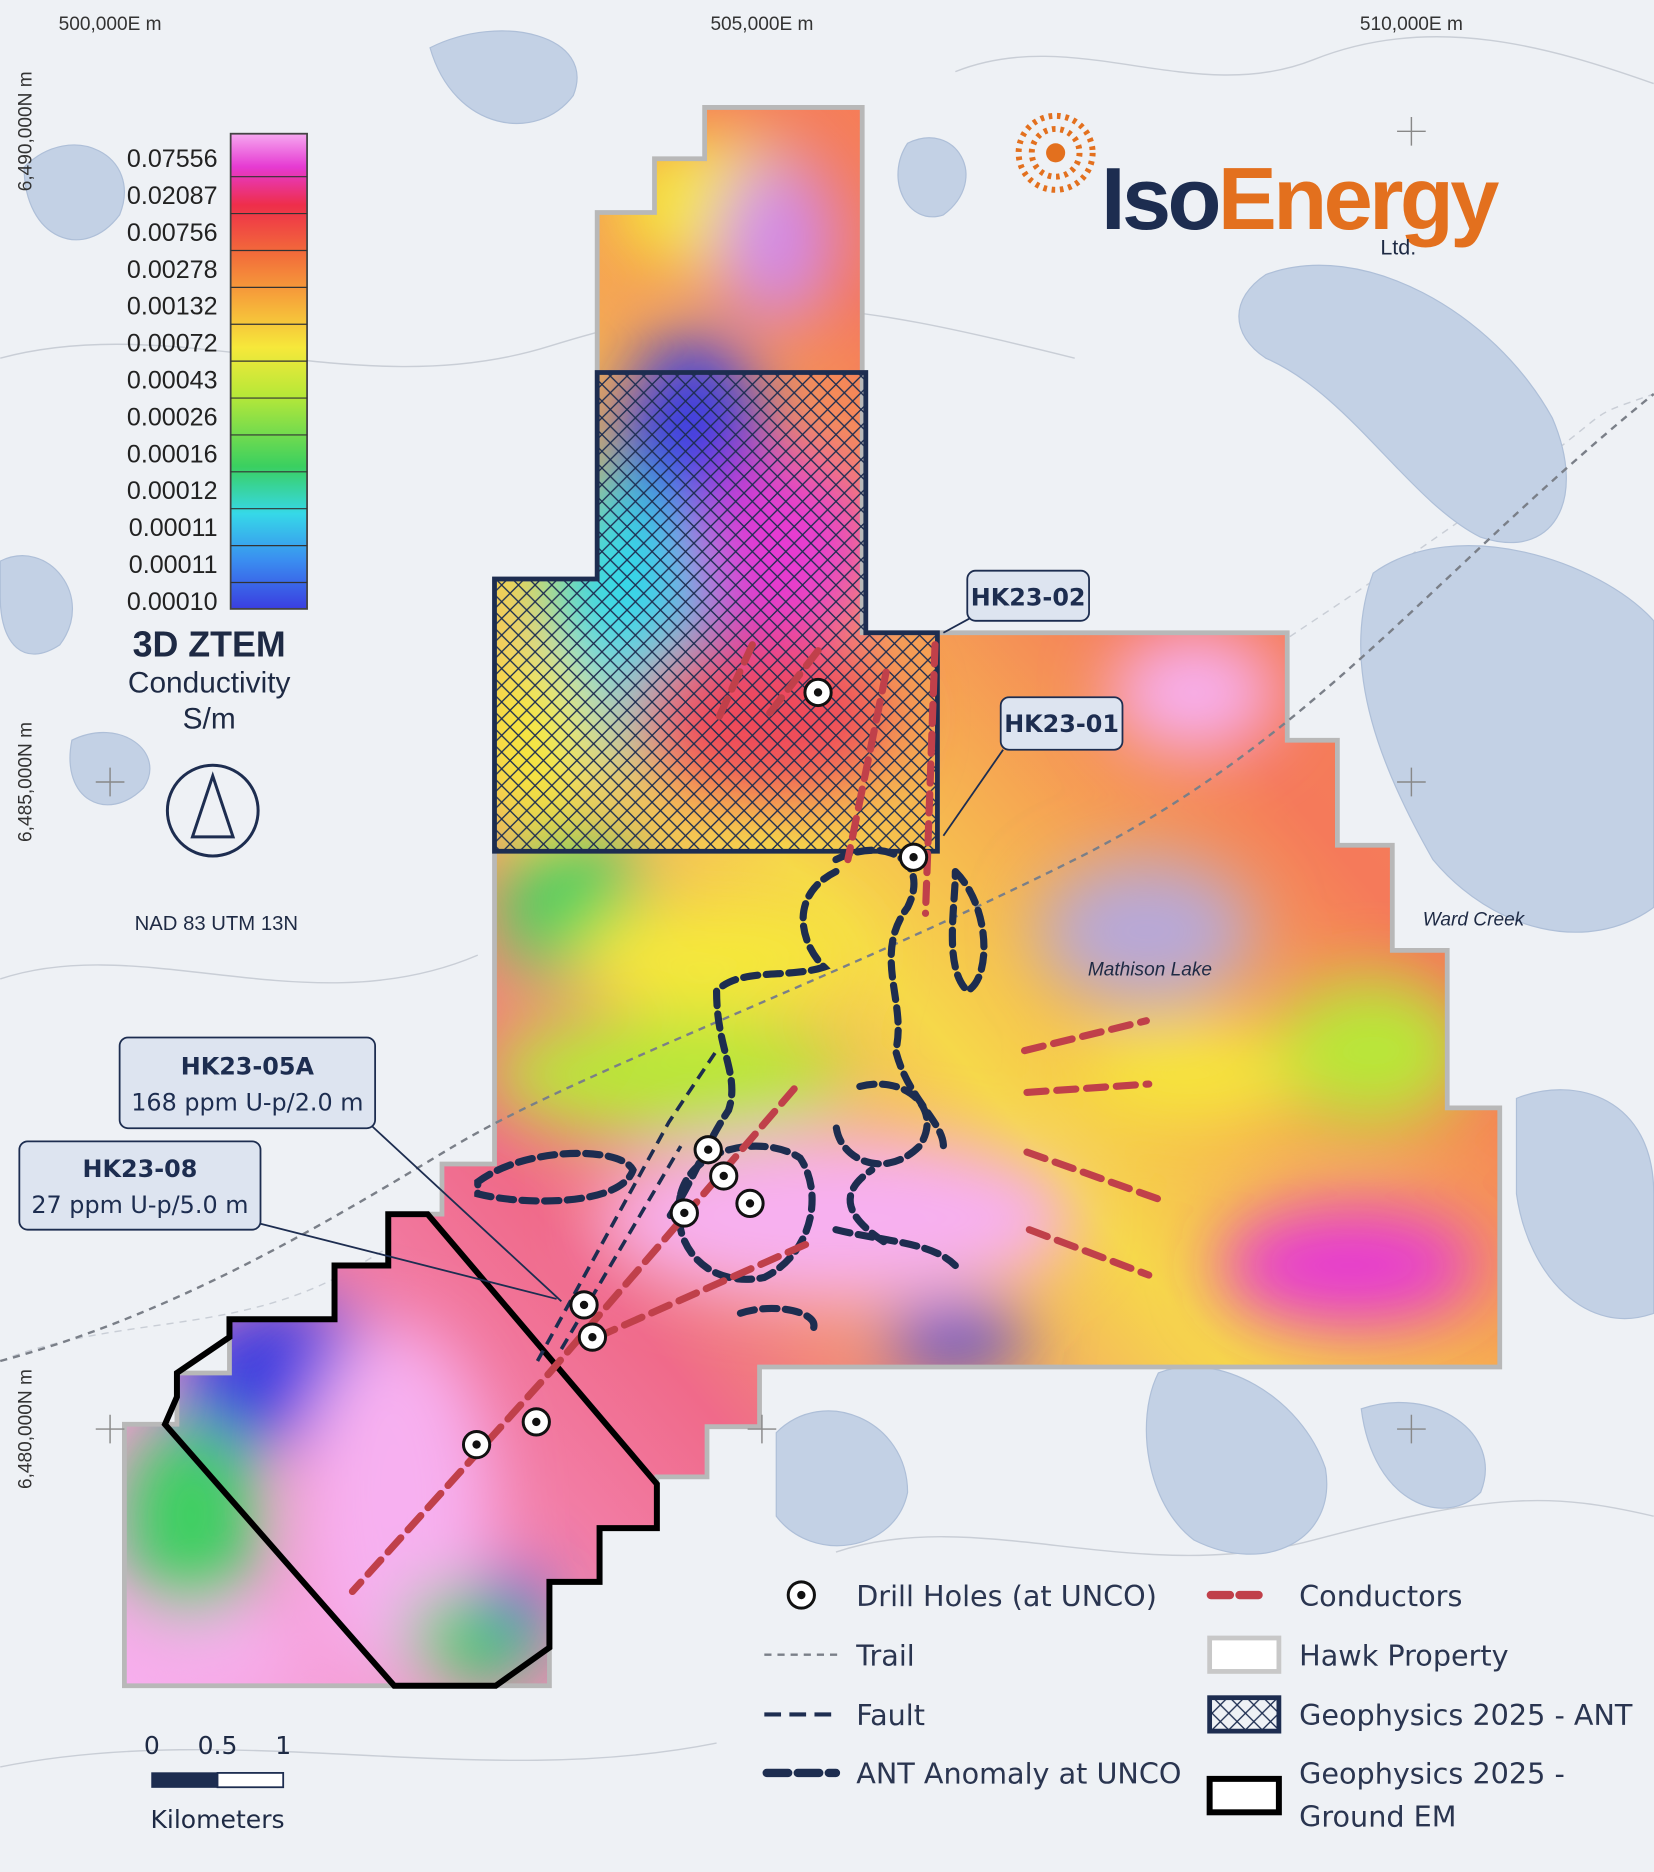  What do you see at coordinates (283, 1745) in the screenshot?
I see `scale-bar-tick: 1` at bounding box center [283, 1745].